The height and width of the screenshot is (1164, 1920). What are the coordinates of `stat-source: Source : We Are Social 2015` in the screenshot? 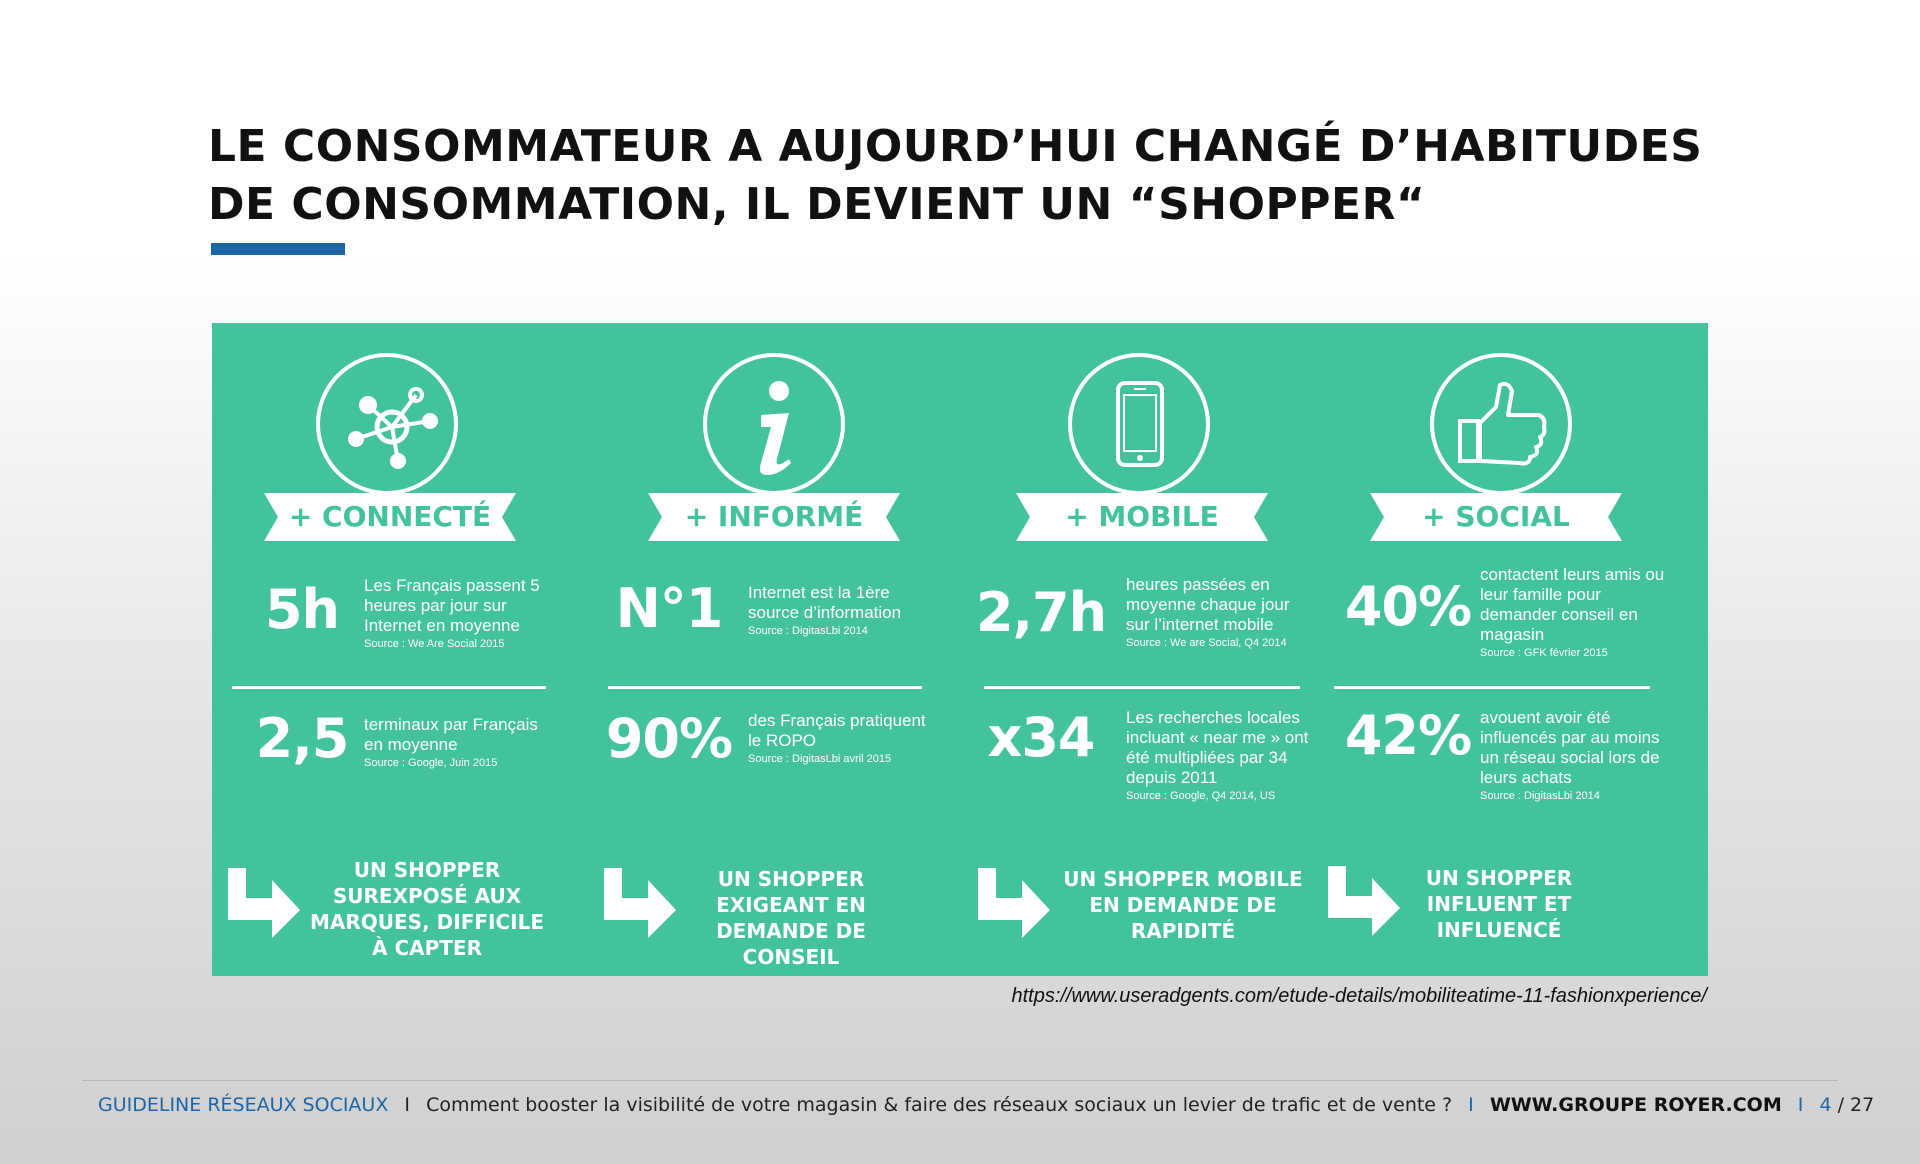 It's located at (434, 644).